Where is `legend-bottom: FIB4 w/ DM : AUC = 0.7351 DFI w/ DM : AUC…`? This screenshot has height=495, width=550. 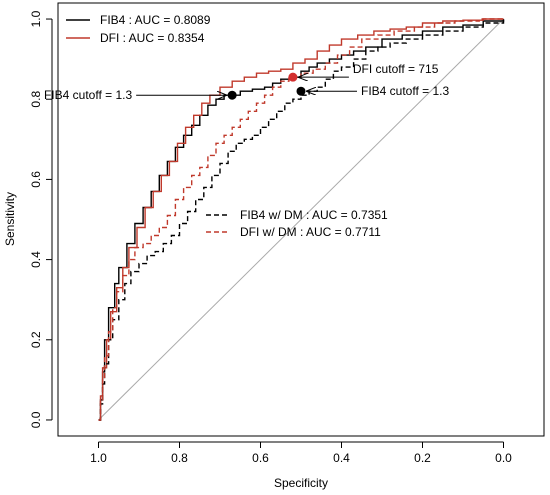 legend-bottom: FIB4 w/ DM : AUC = 0.7351 DFI w/ DM : AUC… is located at coordinates (297, 223).